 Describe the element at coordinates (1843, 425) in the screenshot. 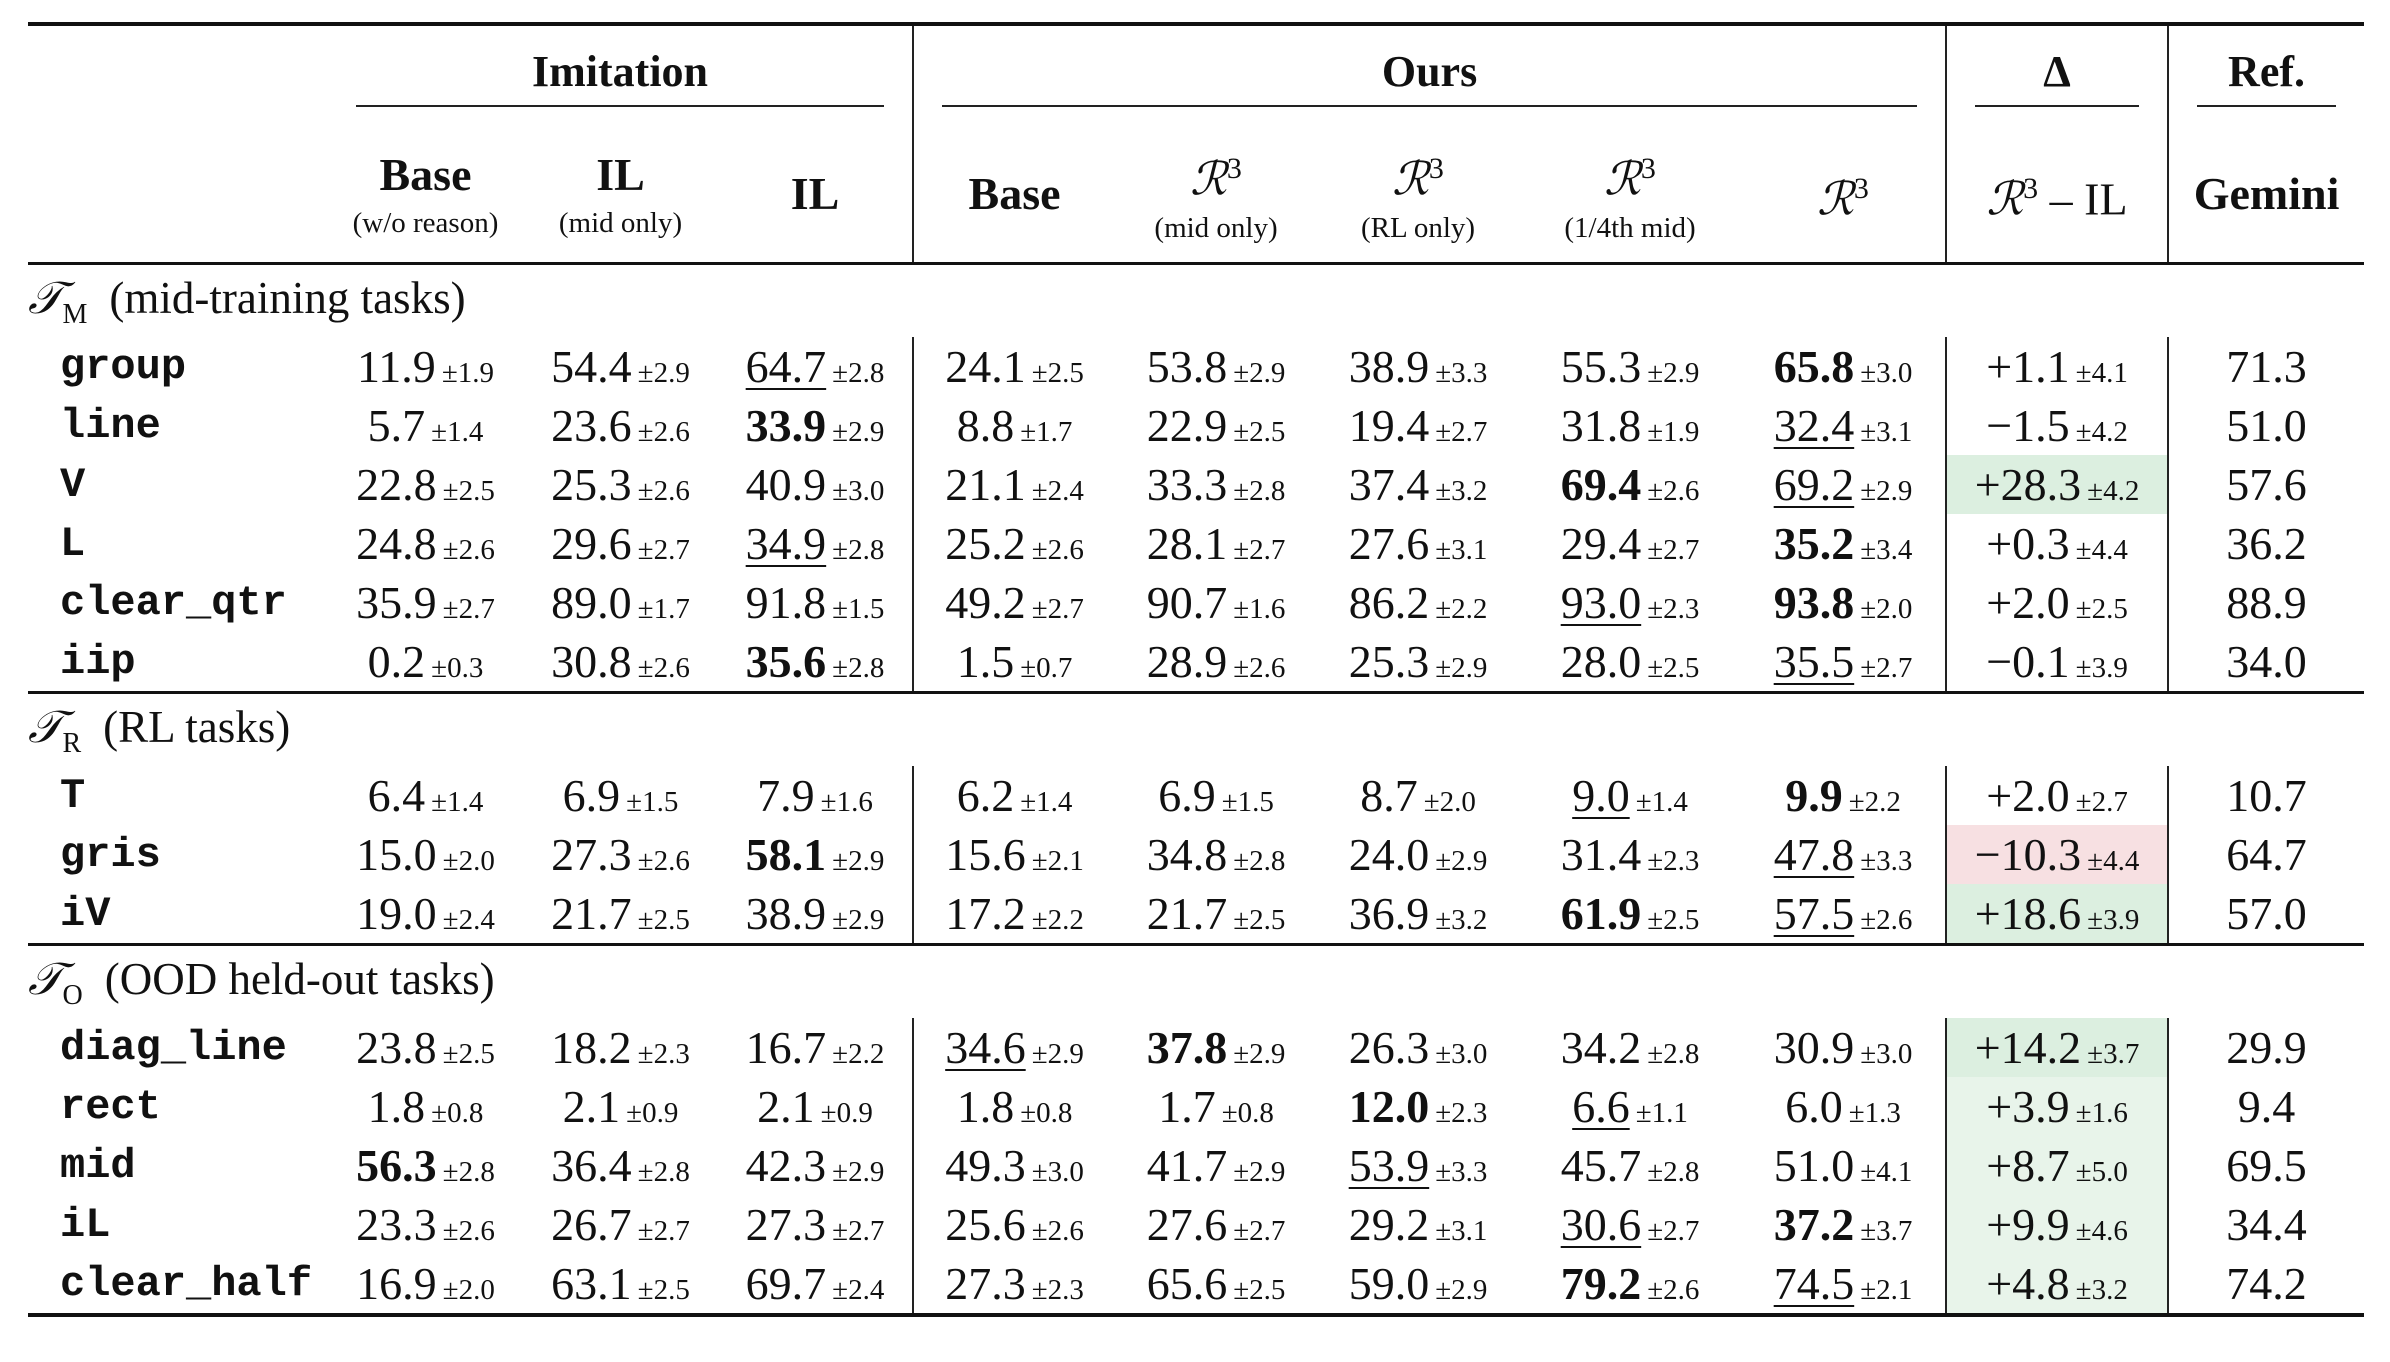

I see `score-cell: 32.4 ±3.1` at that location.